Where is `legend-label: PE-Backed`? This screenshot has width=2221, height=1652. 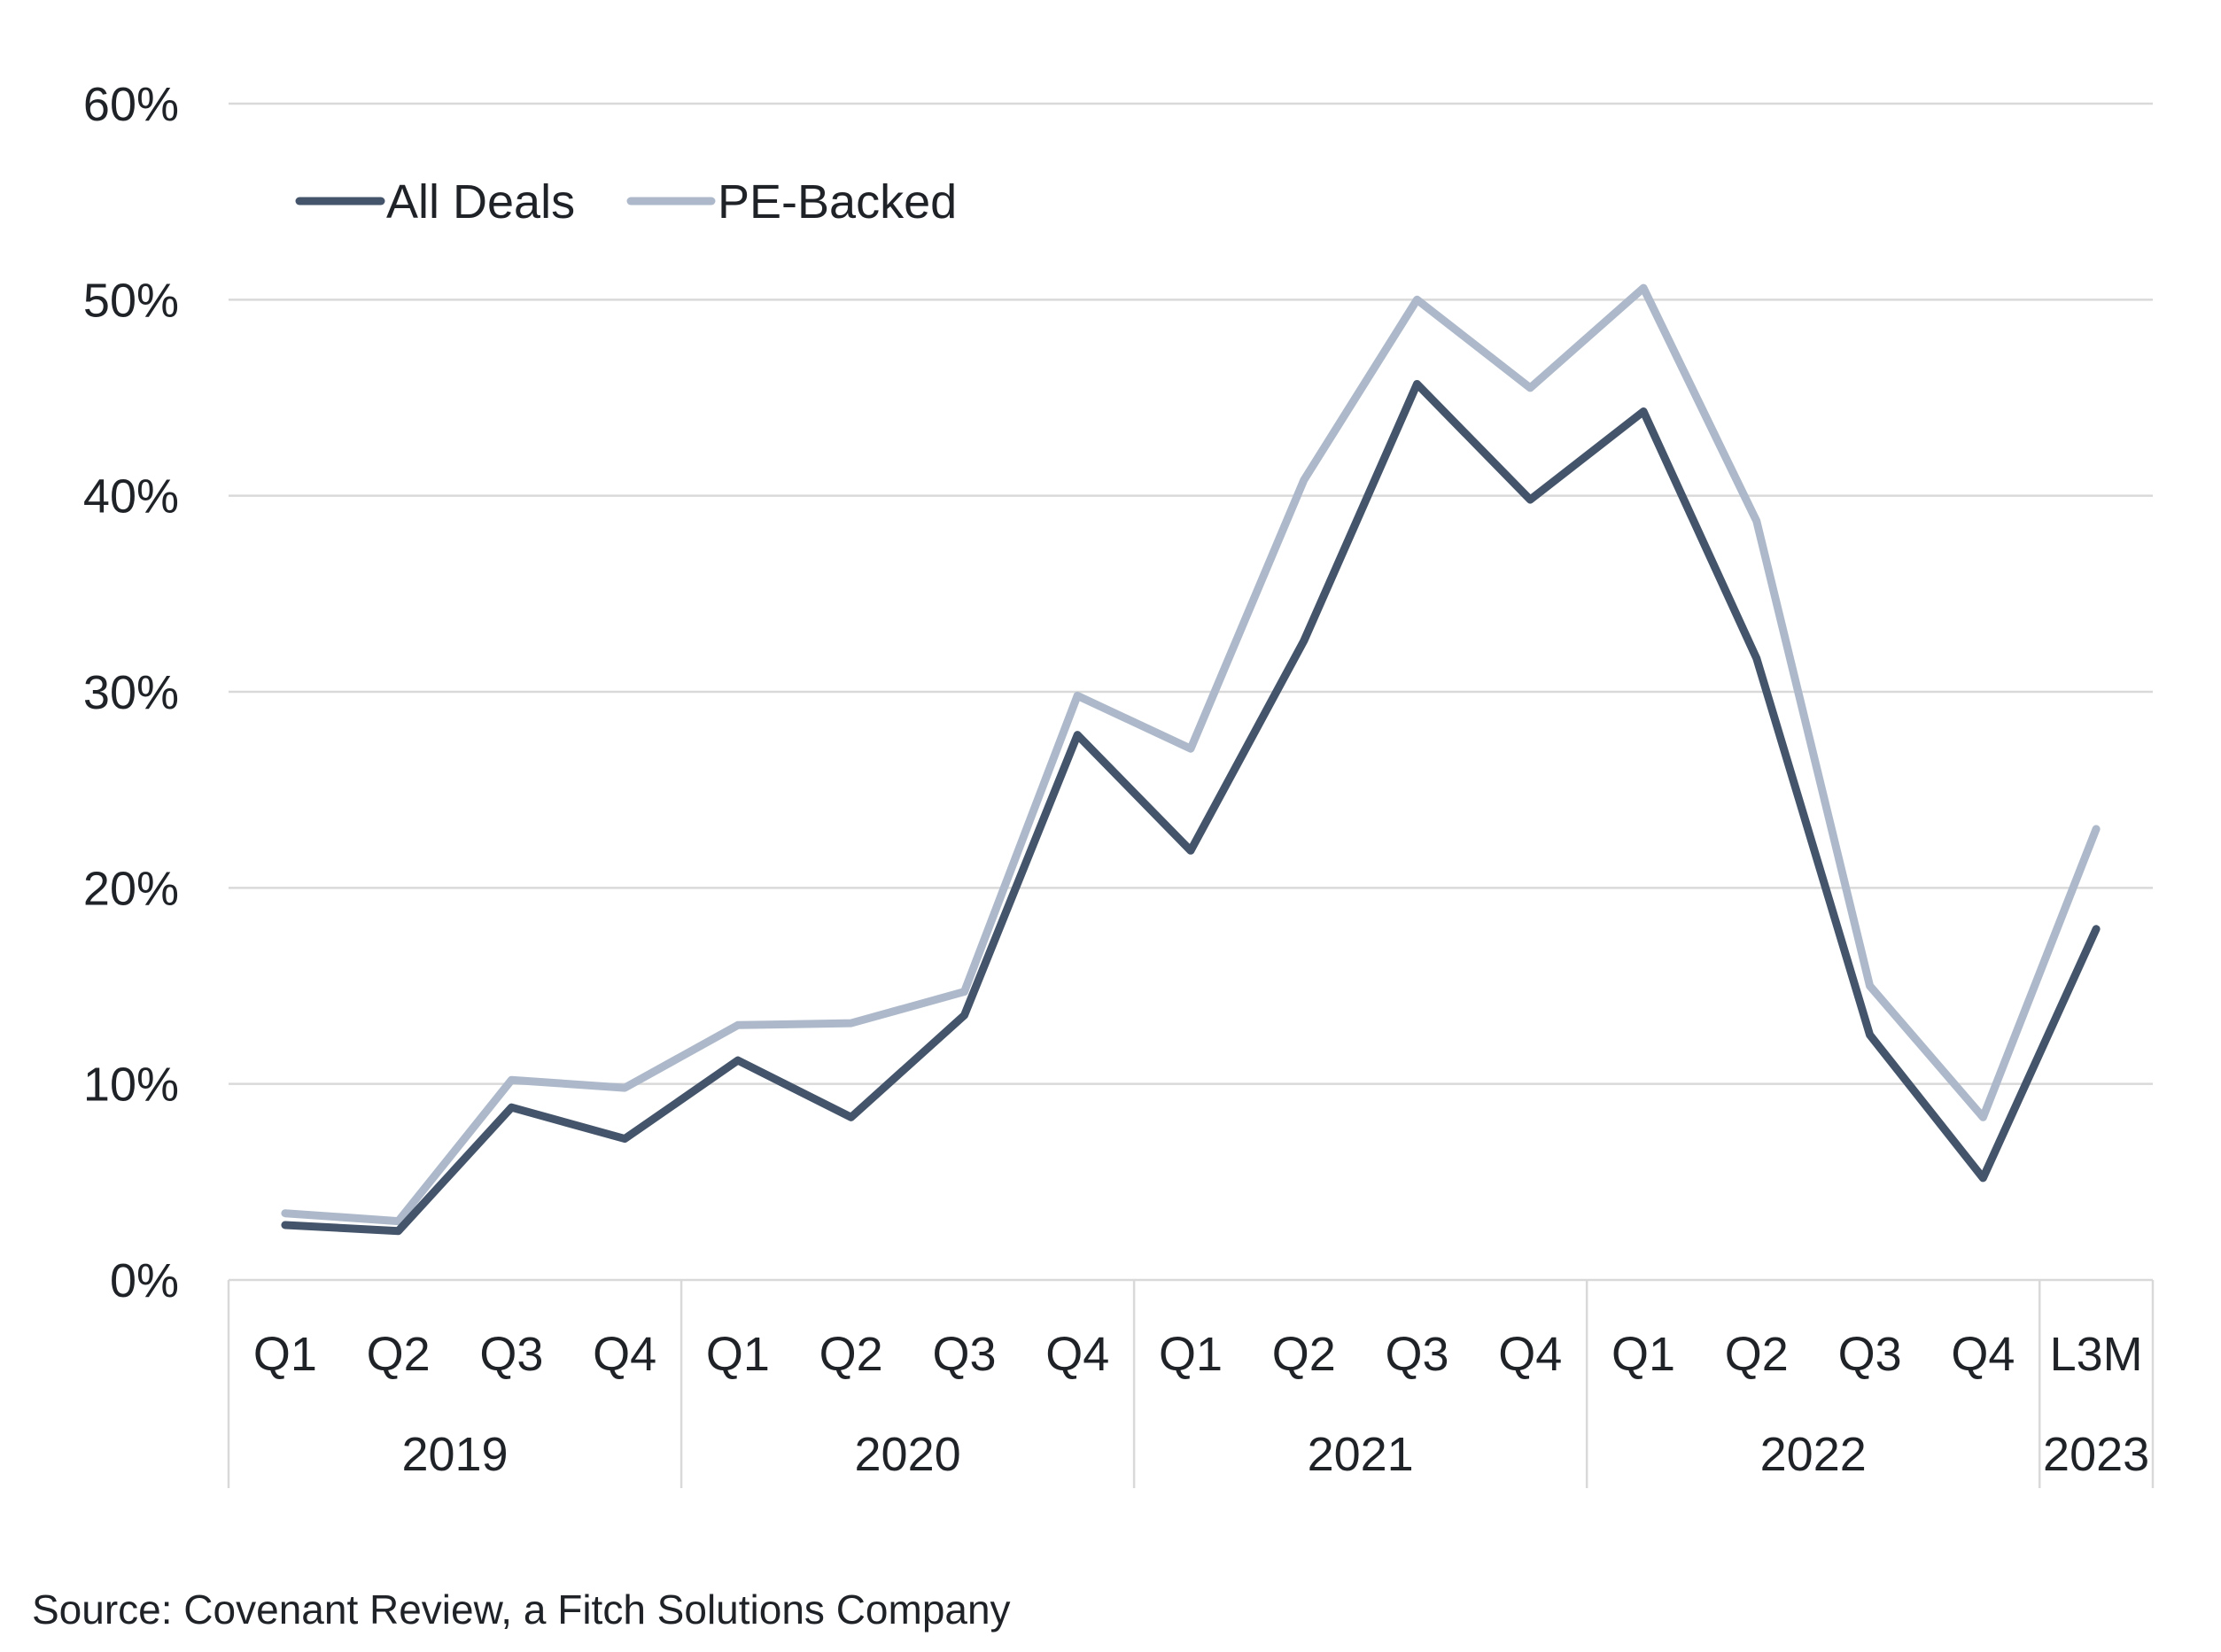
legend-label: PE-Backed is located at coordinates (837, 202).